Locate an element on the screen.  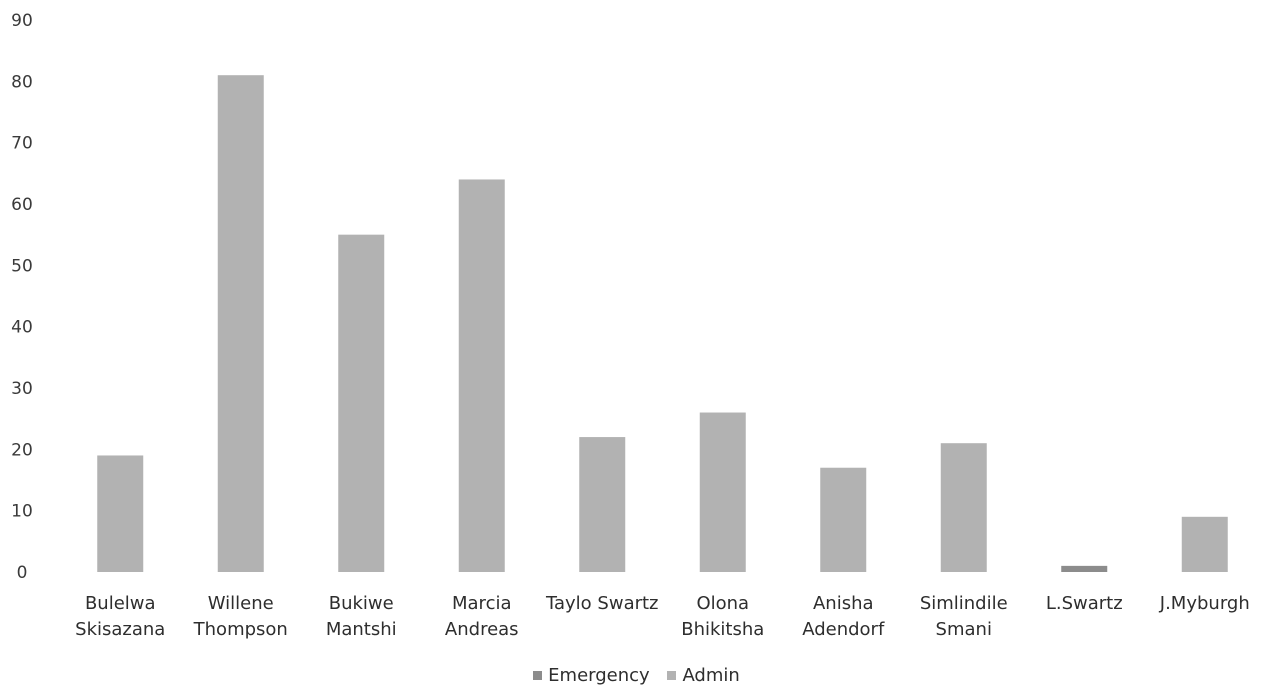
y-tick-label: 20 is located at coordinates (22, 450).